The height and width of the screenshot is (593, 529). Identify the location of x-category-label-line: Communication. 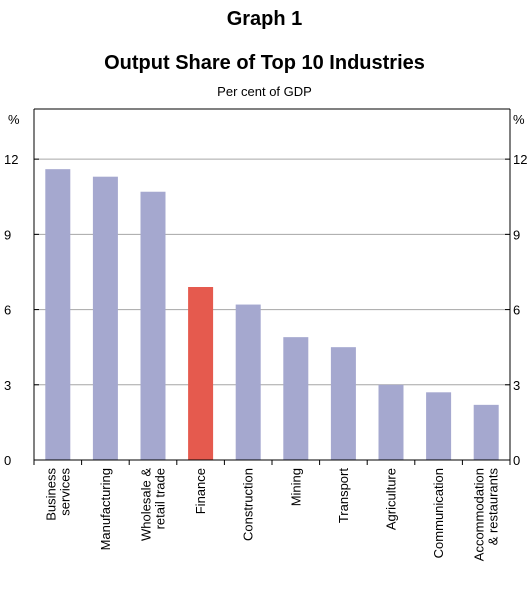
(438, 513).